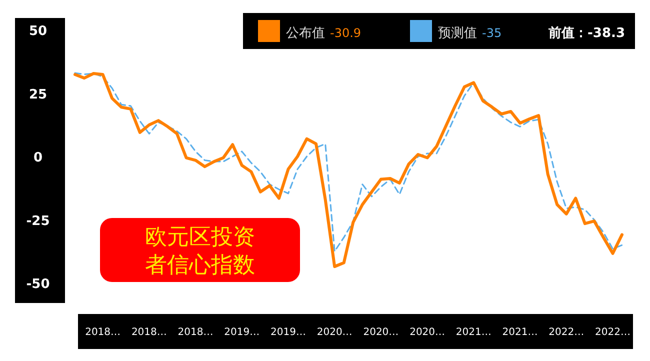 The height and width of the screenshot is (361, 650). I want to click on legend-label: 公布值, so click(305, 33).